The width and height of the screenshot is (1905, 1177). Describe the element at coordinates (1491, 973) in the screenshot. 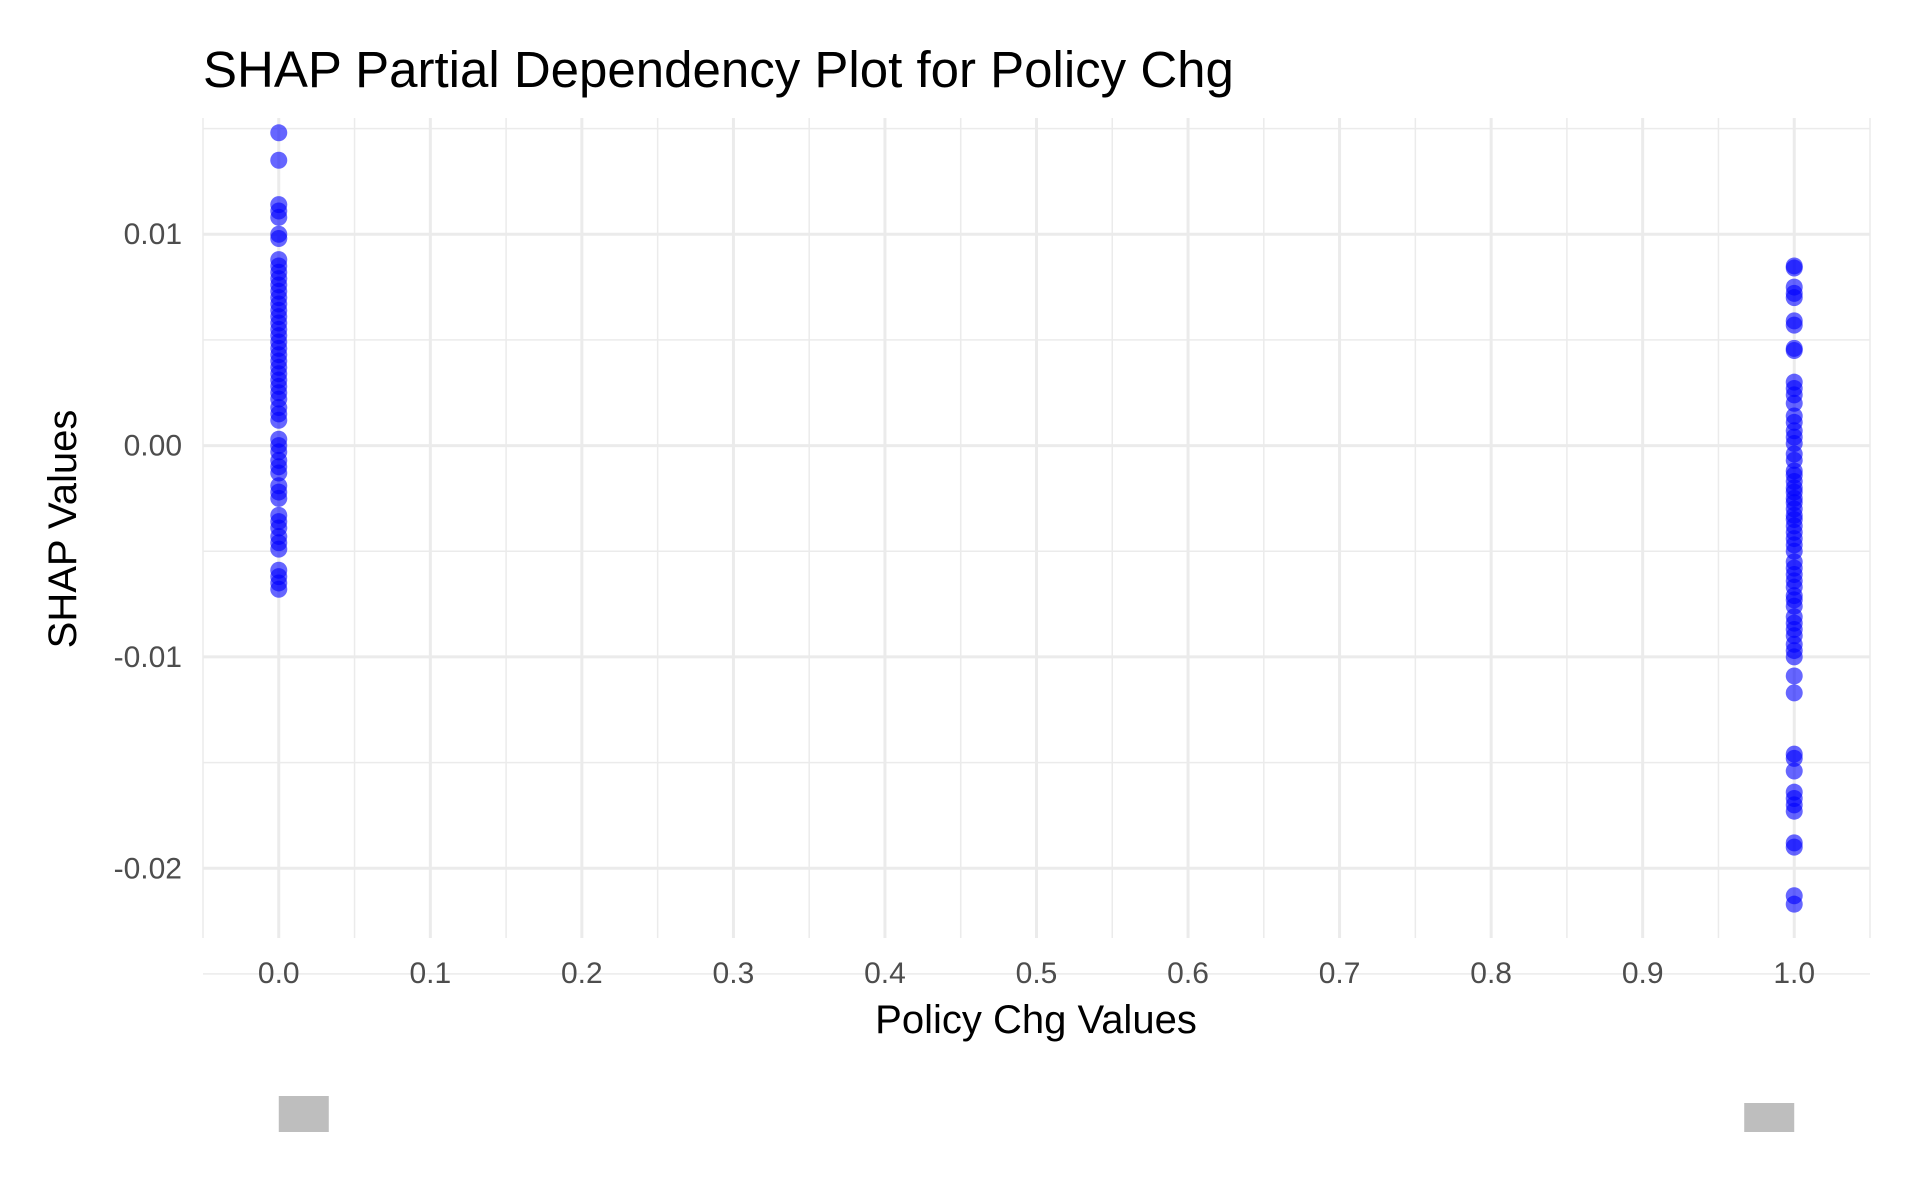

I see `x-tick-label: 0.8` at that location.